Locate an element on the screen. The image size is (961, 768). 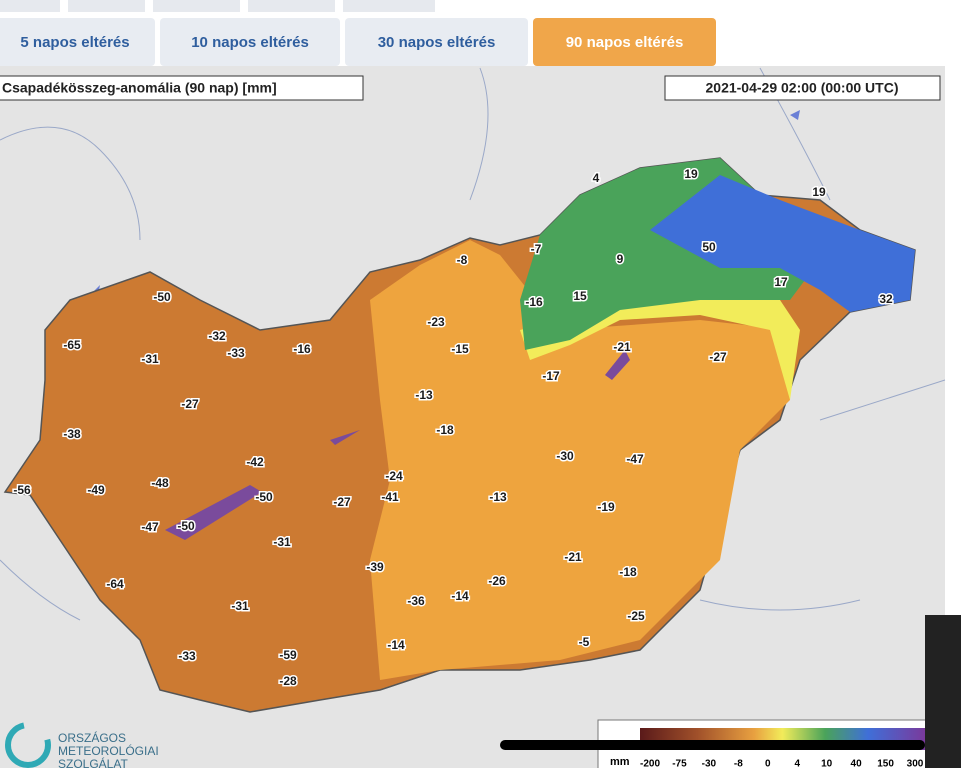
timestamp-box is located at coordinates (802, 88).